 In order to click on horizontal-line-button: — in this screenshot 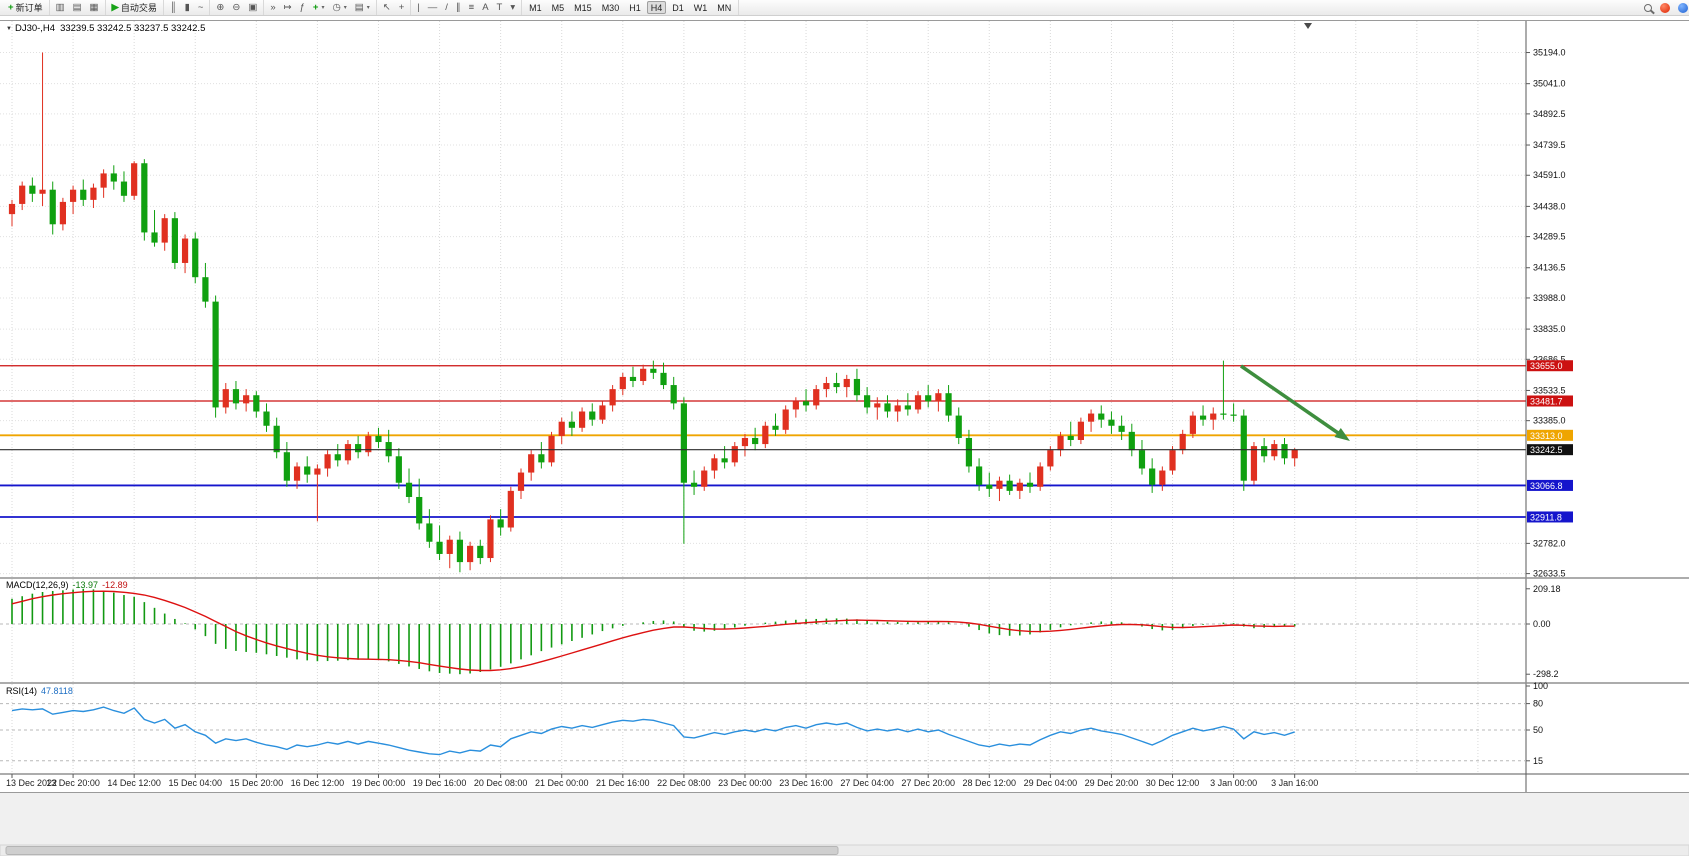, I will do `click(433, 8)`.